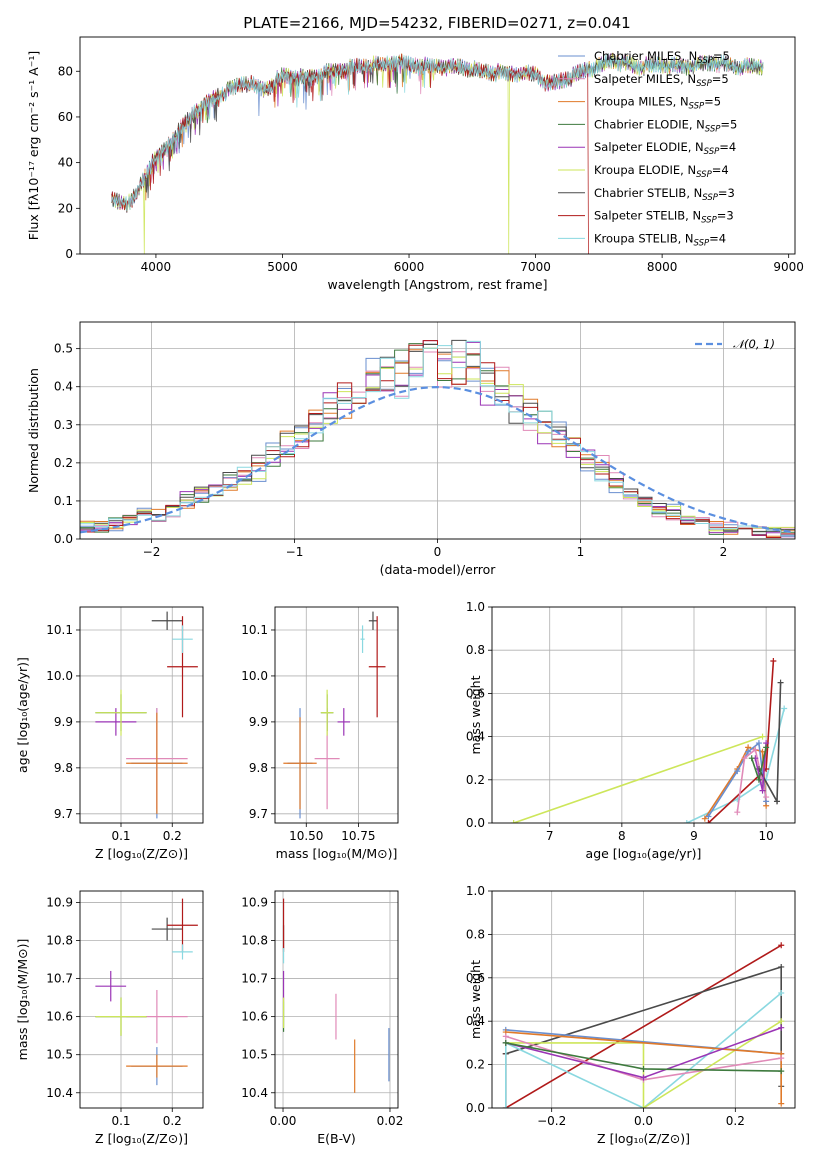  I want to click on x-tick-label: 5000, so click(282, 267).